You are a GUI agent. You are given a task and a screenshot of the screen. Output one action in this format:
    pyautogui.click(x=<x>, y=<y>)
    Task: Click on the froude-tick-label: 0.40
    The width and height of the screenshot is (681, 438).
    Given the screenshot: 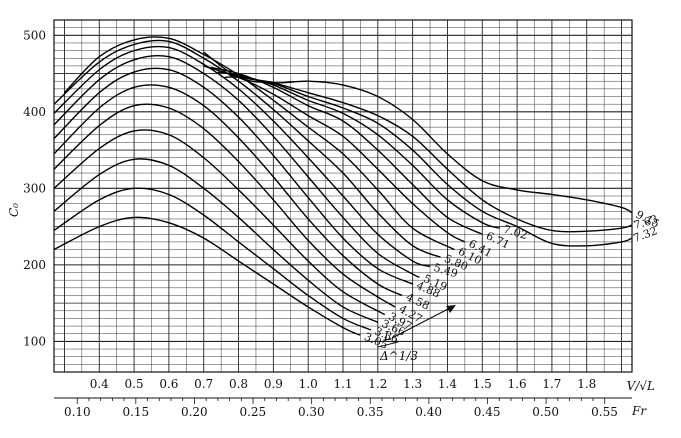 What is the action you would take?
    pyautogui.click(x=428, y=412)
    